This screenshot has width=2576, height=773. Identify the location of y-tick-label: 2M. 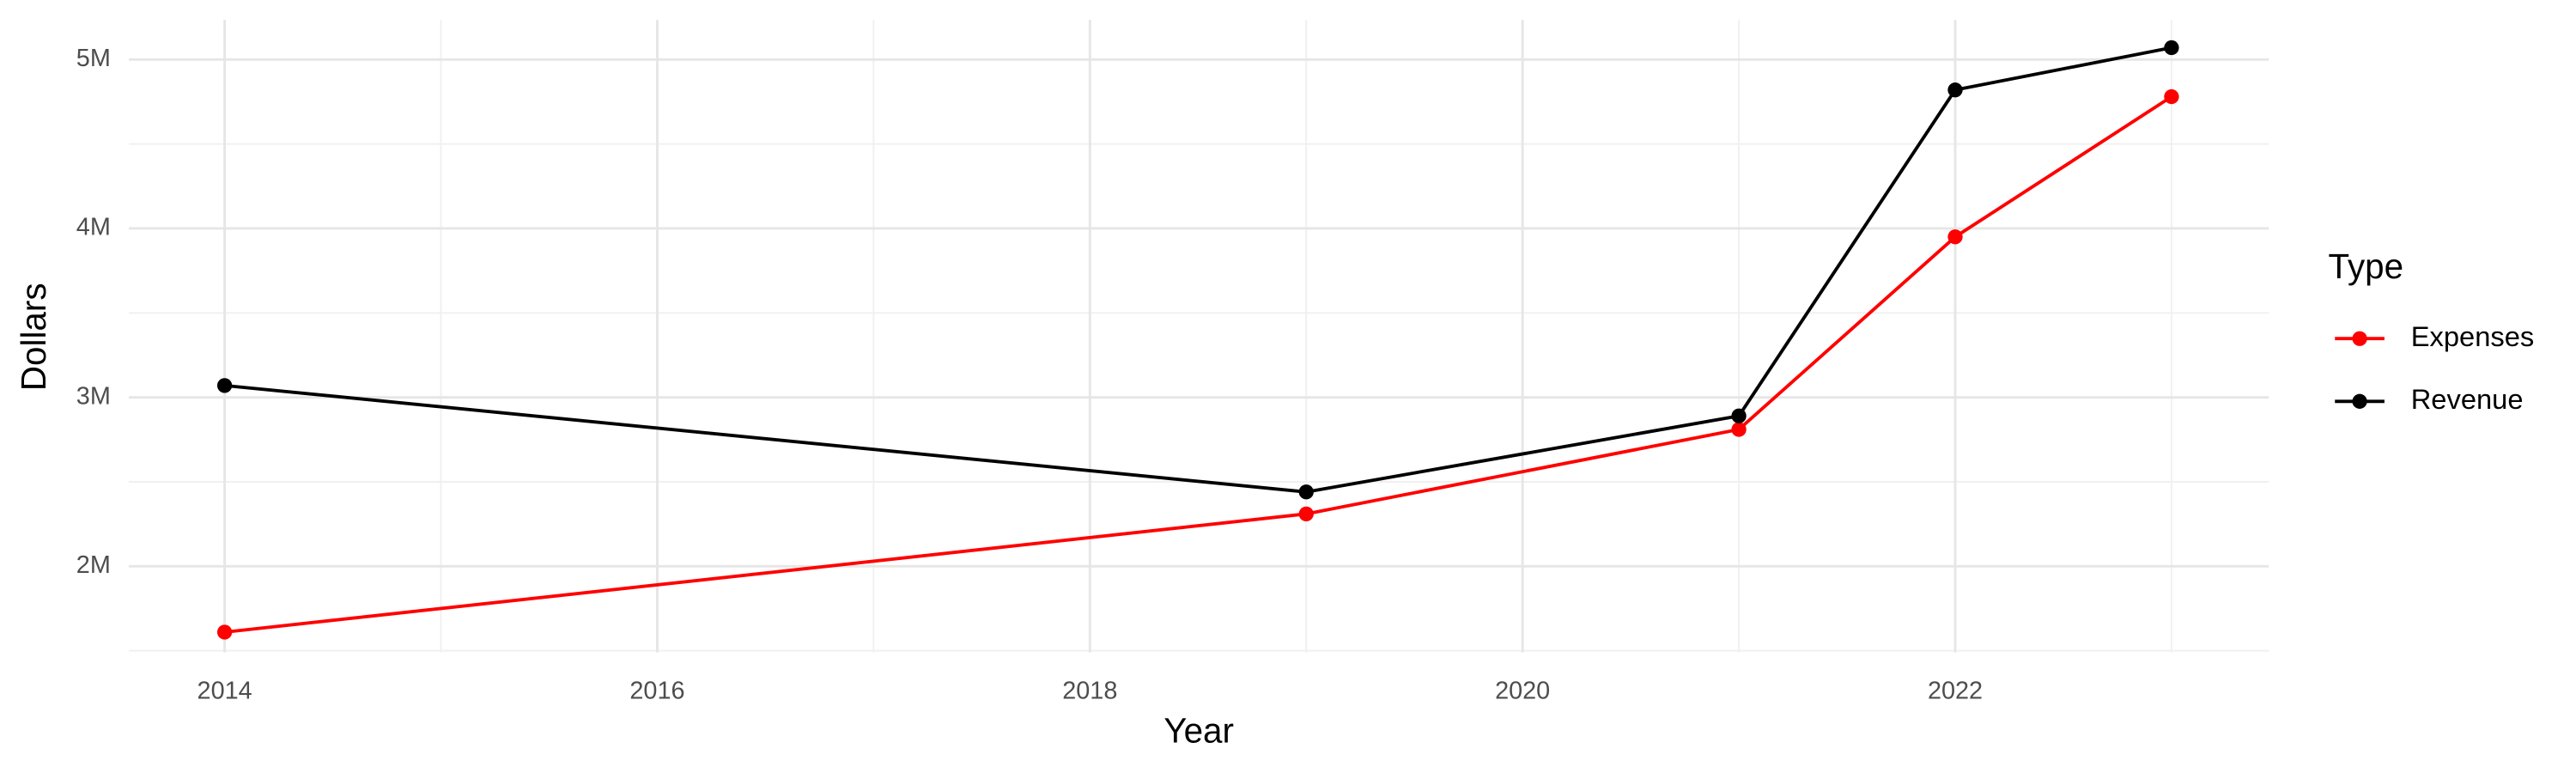
(93, 565).